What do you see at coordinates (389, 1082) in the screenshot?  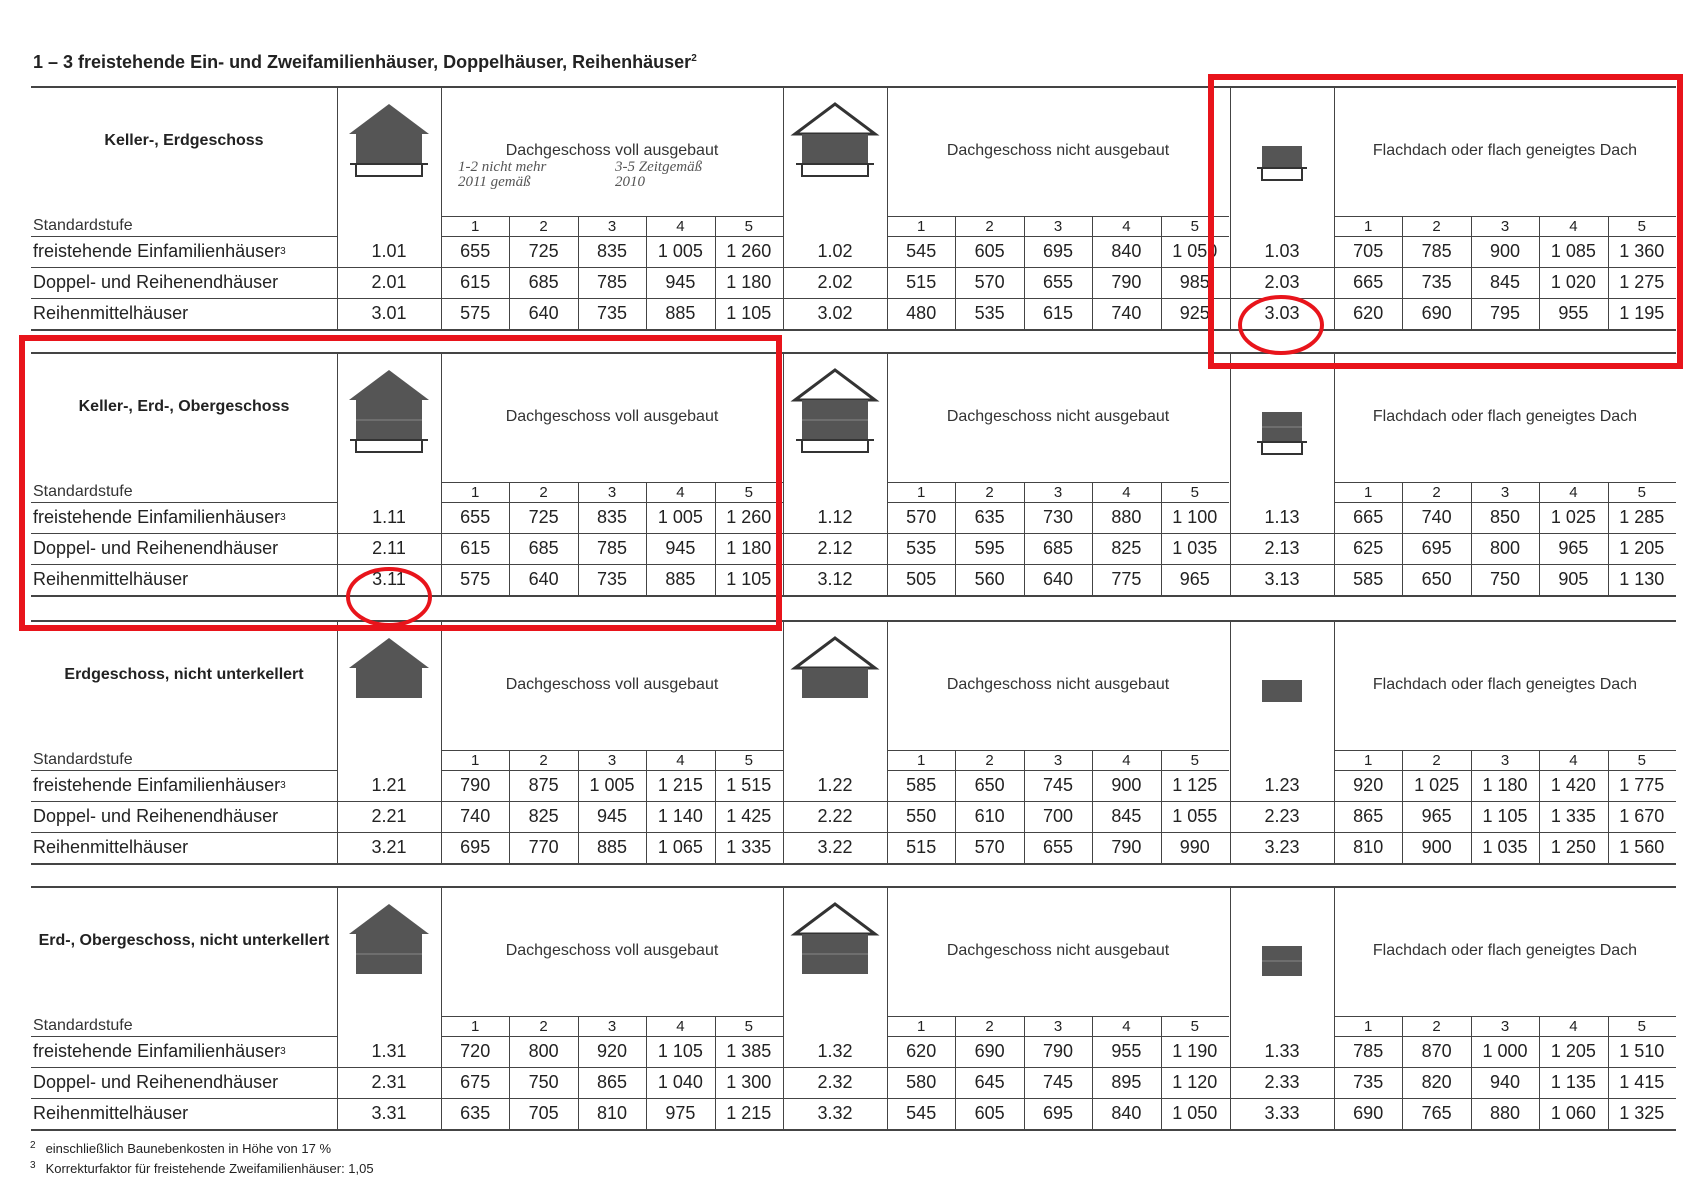 I see `code: 2.31` at bounding box center [389, 1082].